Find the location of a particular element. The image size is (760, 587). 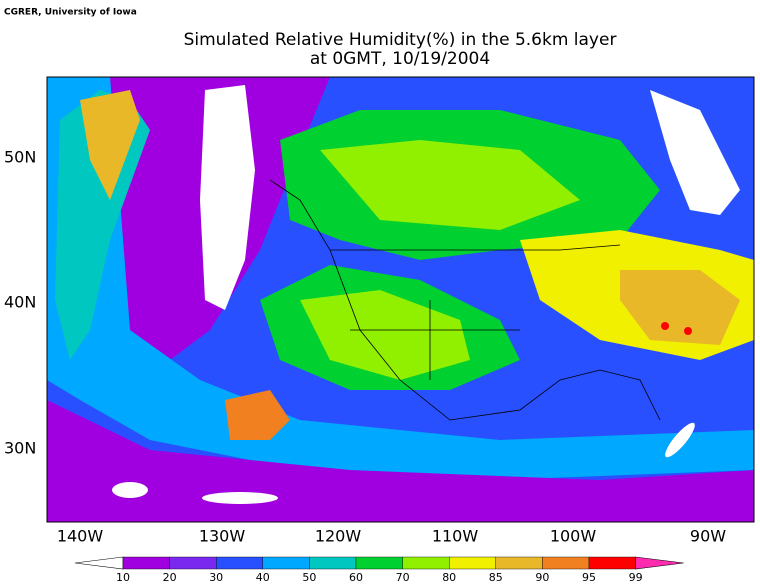

colorbar-label: 99 is located at coordinates (636, 577).